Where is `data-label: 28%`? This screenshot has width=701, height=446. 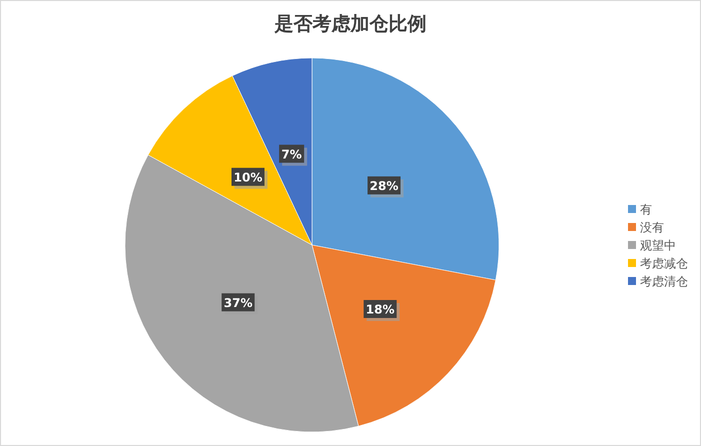
data-label: 28% is located at coordinates (384, 185).